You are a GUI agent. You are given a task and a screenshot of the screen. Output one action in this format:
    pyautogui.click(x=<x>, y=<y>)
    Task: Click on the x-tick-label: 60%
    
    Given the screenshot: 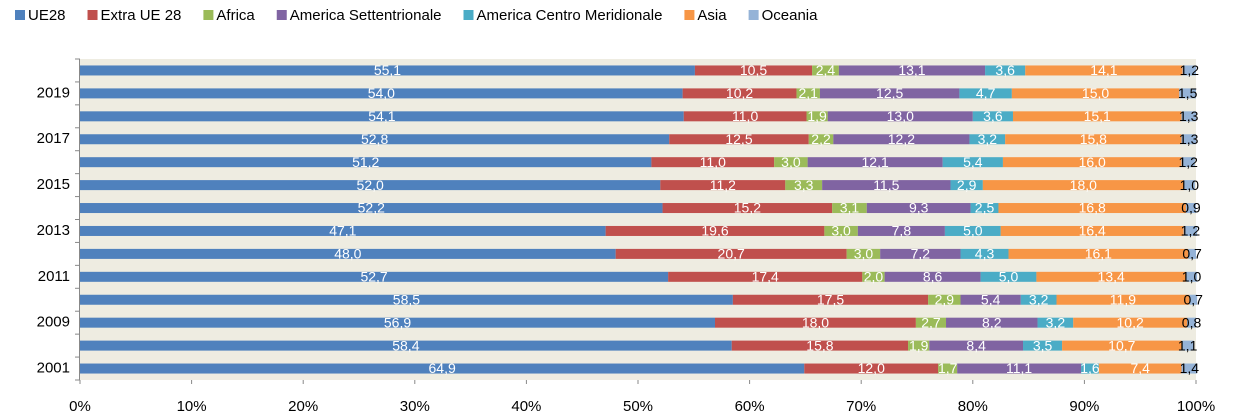 What is the action you would take?
    pyautogui.click(x=750, y=406)
    